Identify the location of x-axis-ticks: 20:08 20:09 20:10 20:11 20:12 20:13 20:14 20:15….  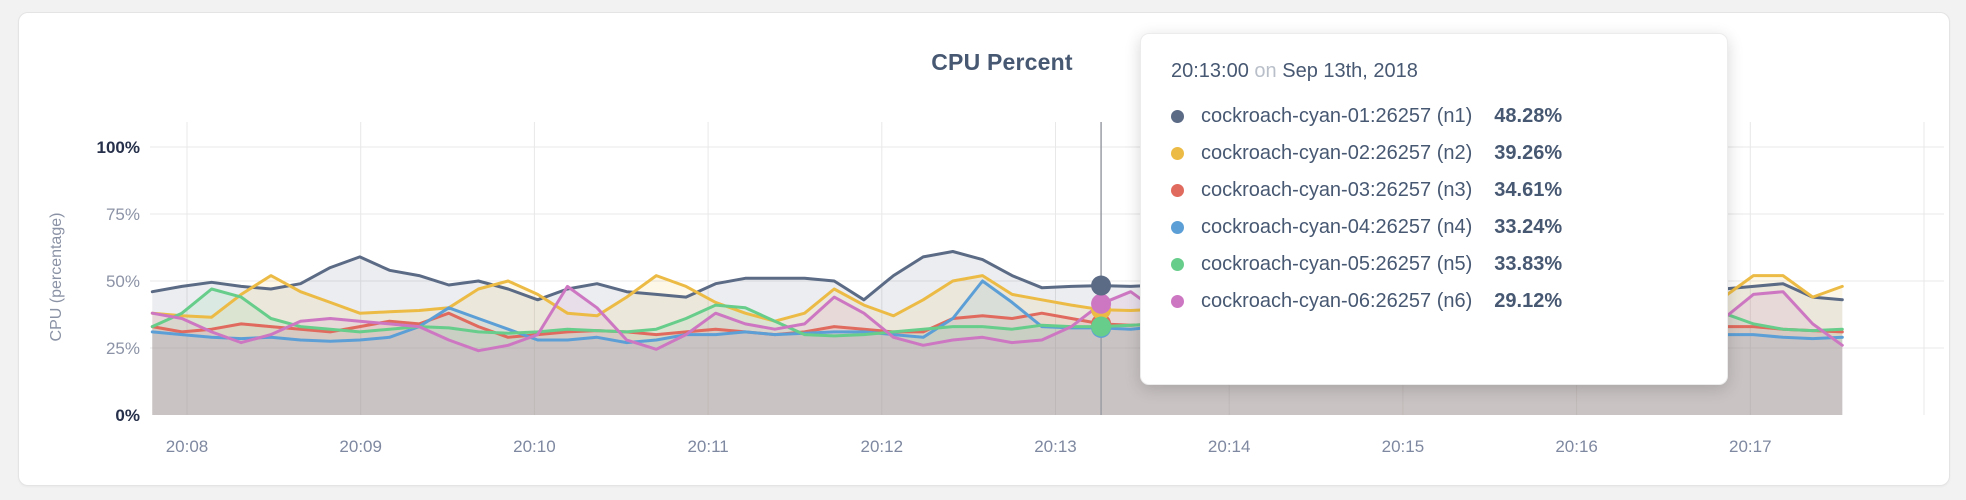
(969, 446).